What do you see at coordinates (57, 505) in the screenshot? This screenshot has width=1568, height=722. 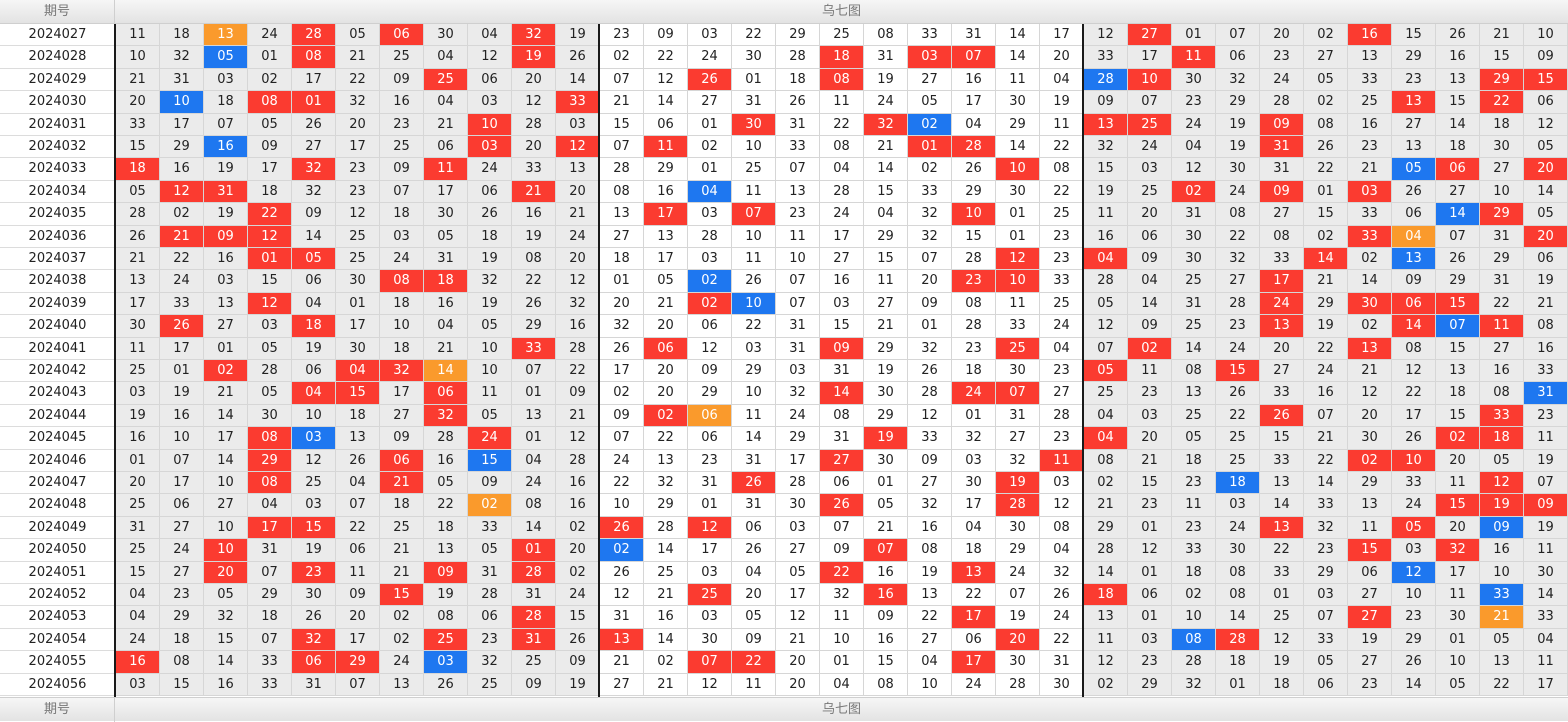 I see `issue-number: 2024048` at bounding box center [57, 505].